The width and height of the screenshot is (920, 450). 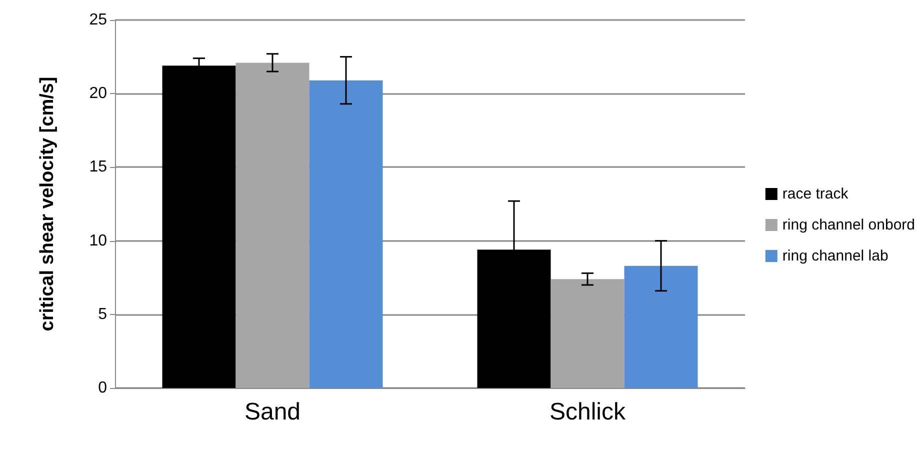 What do you see at coordinates (272, 412) in the screenshot?
I see `x-tick-label: Sand` at bounding box center [272, 412].